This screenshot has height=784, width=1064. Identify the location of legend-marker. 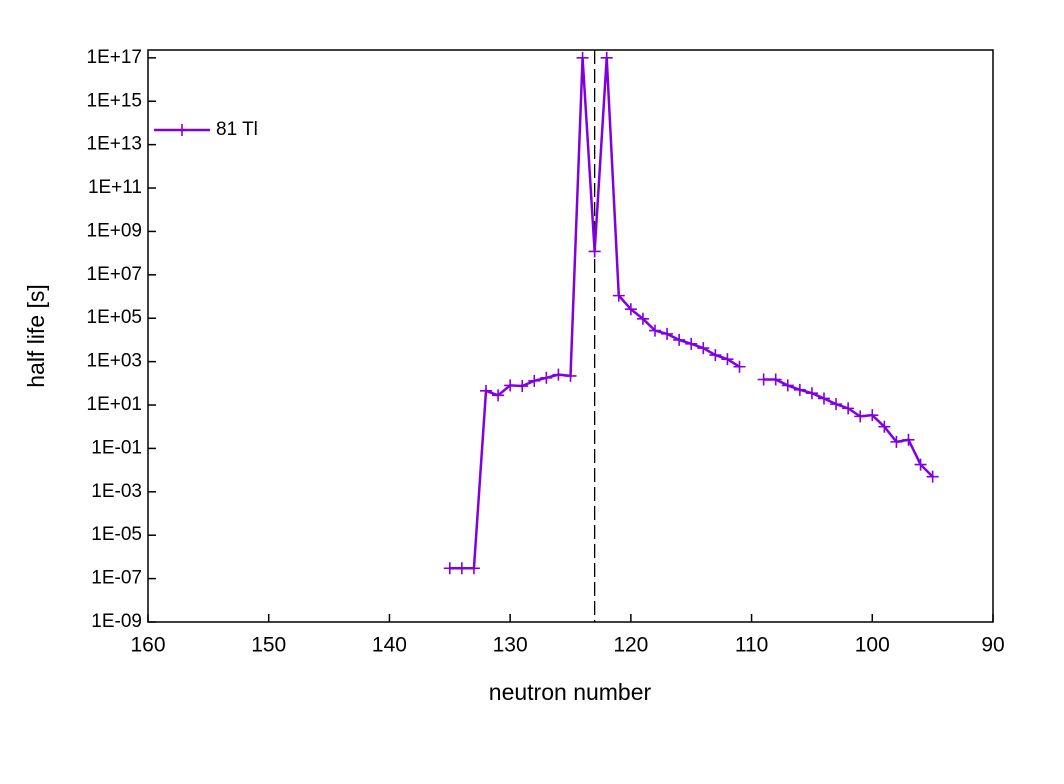
(182, 130).